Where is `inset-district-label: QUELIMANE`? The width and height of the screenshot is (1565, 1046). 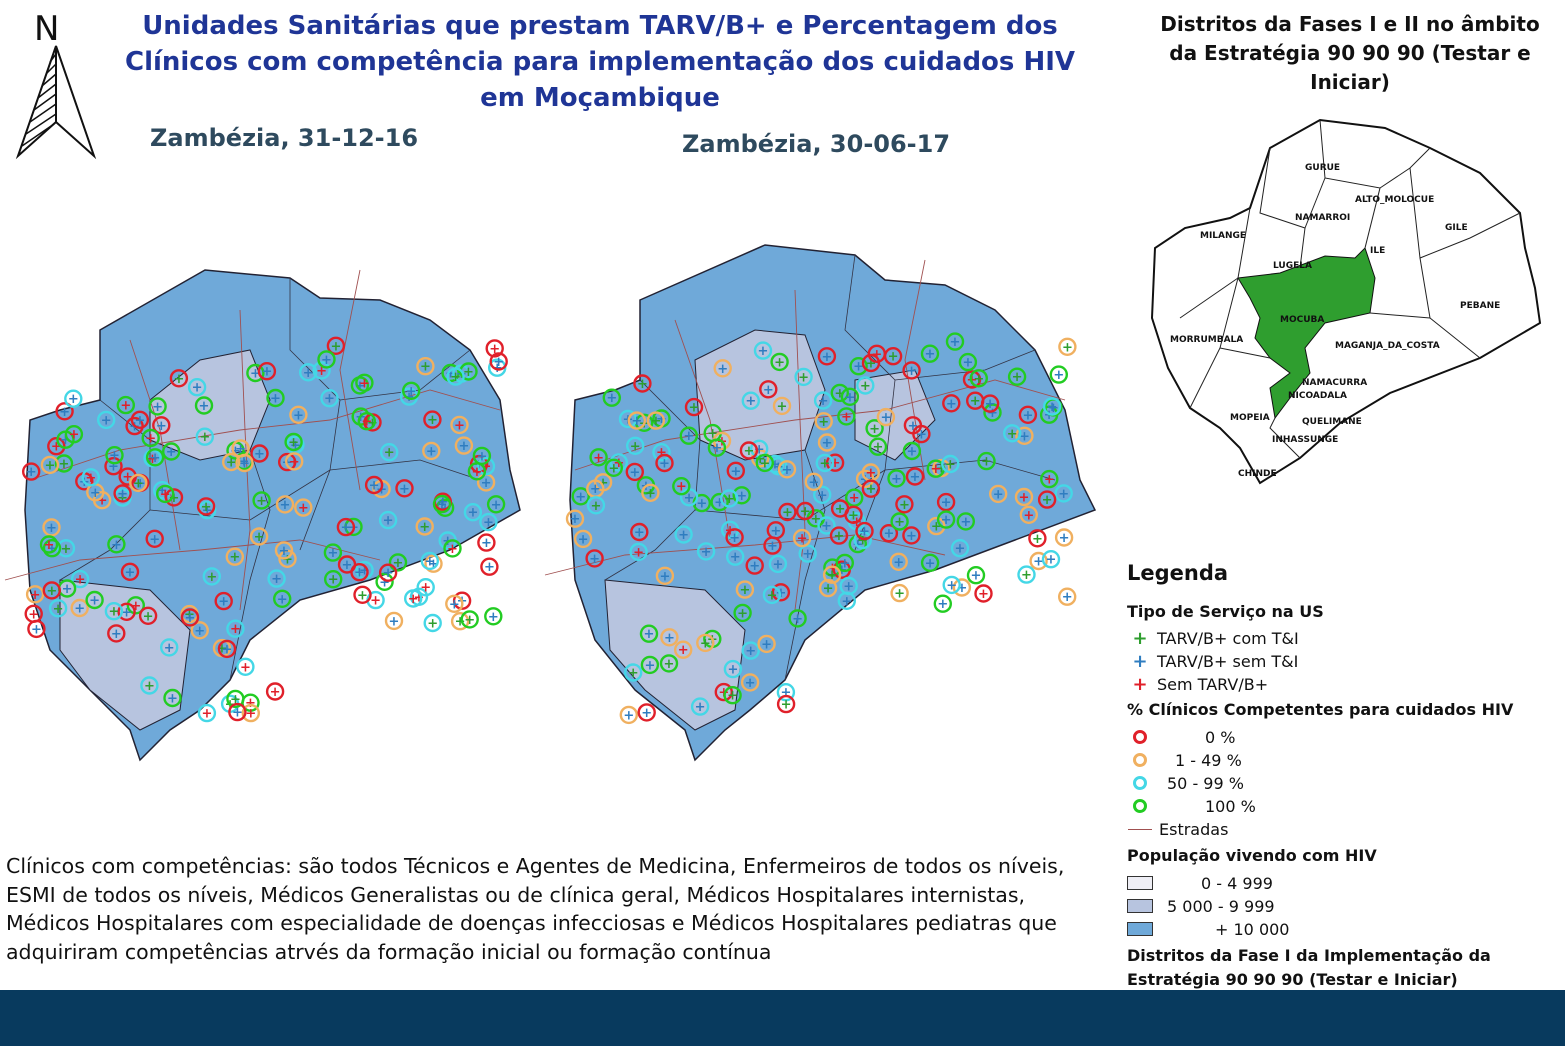
inset-district-label: QUELIMANE is located at coordinates (1332, 422).